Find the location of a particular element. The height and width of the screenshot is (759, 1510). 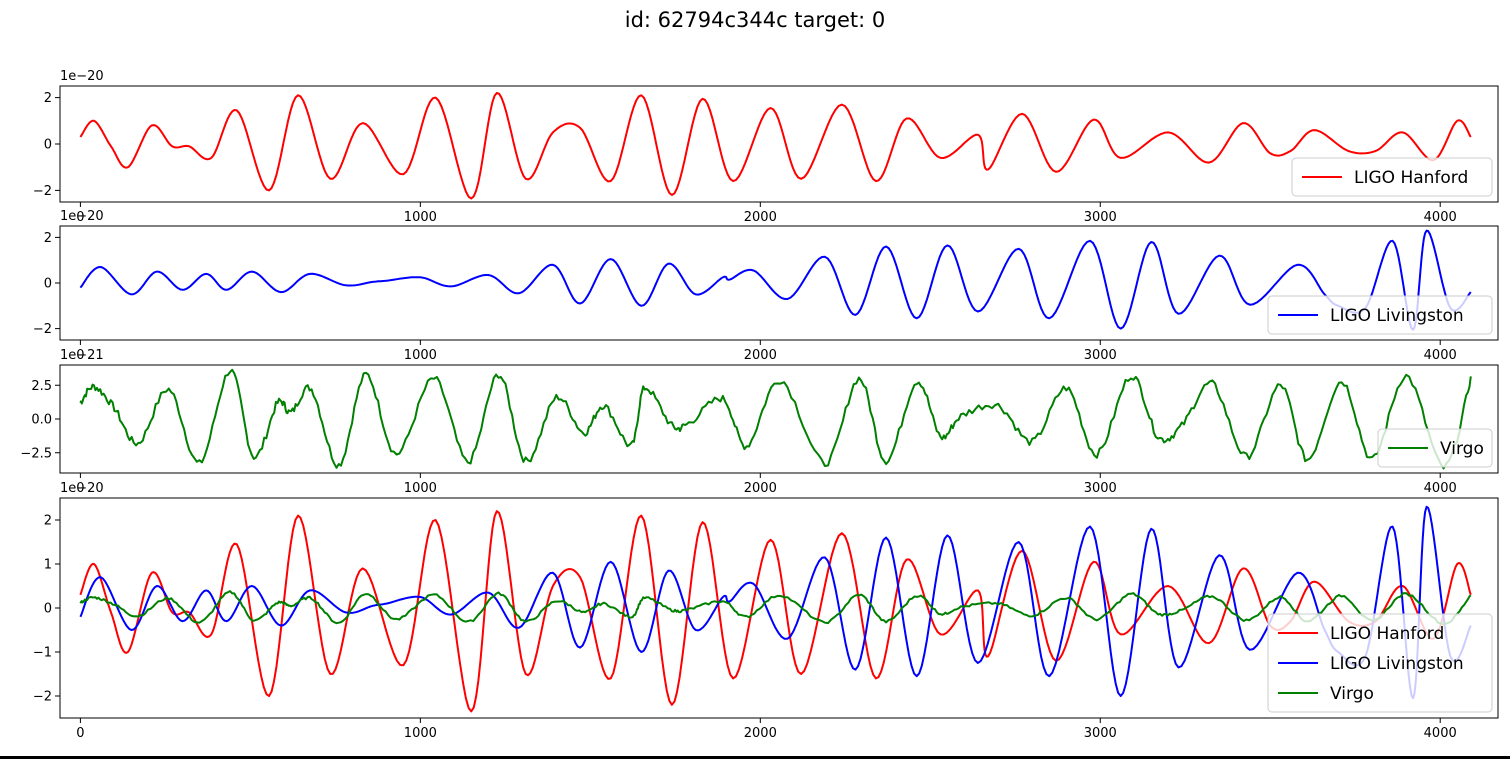

y-tick-label: 0.0 is located at coordinates (41, 420).